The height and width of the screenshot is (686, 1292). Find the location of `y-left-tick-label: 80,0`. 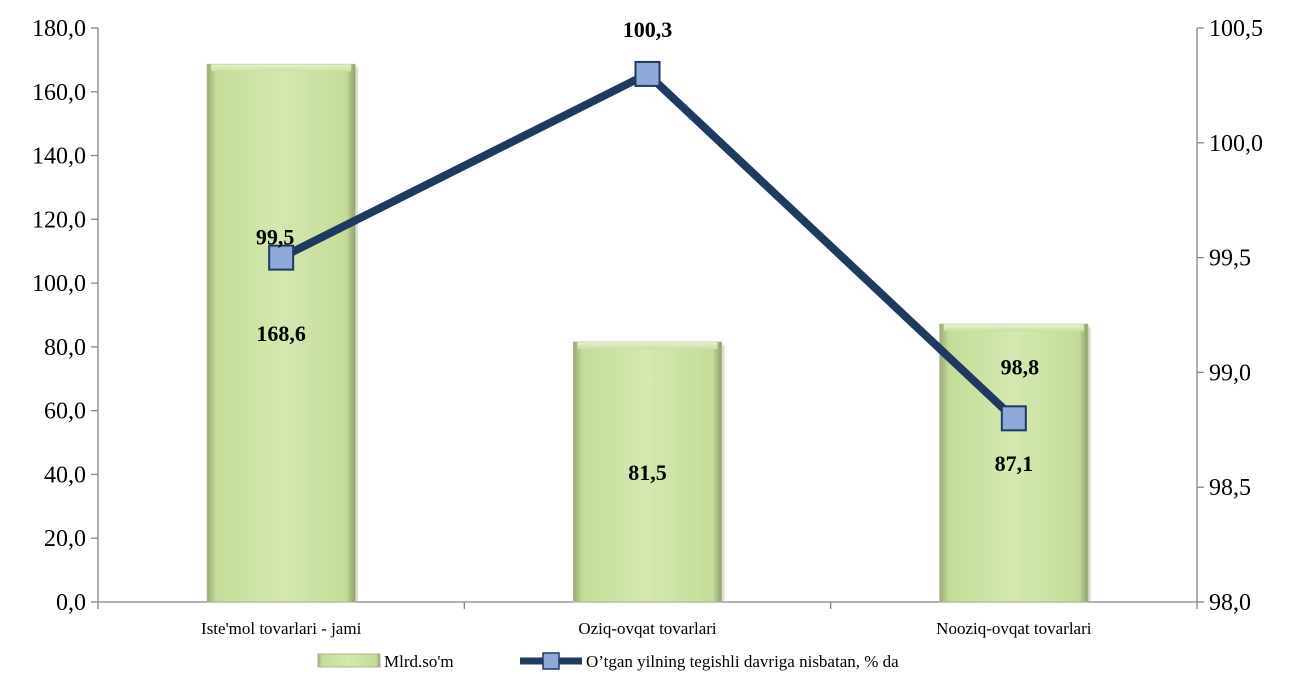

y-left-tick-label: 80,0 is located at coordinates (65, 348).